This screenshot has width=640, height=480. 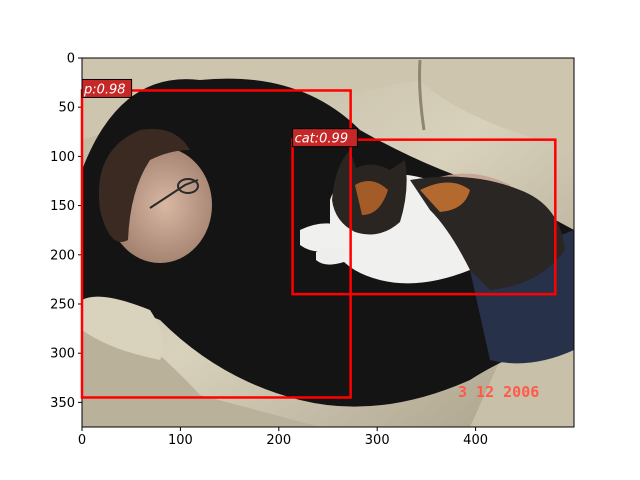 What do you see at coordinates (66, 231) in the screenshot?
I see `y-axis-ticks: 0 50 100 150 200 250 300 350` at bounding box center [66, 231].